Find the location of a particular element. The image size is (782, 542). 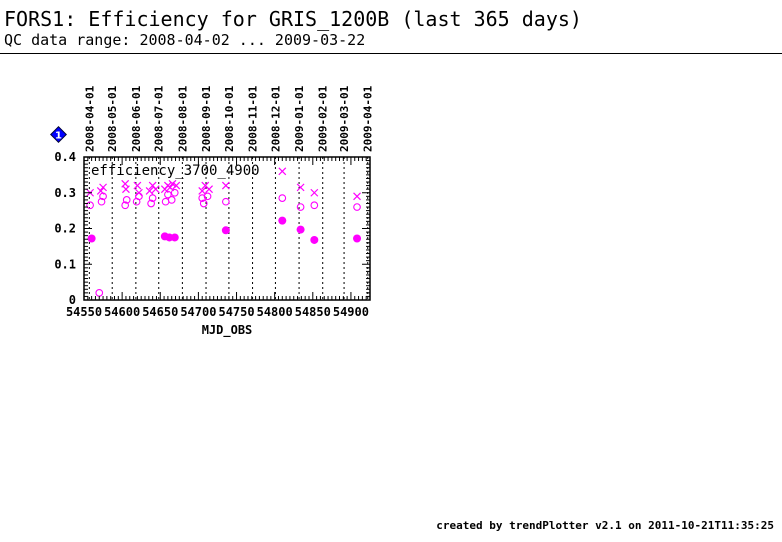

info-badge-label: 1 is located at coordinates (58, 136).